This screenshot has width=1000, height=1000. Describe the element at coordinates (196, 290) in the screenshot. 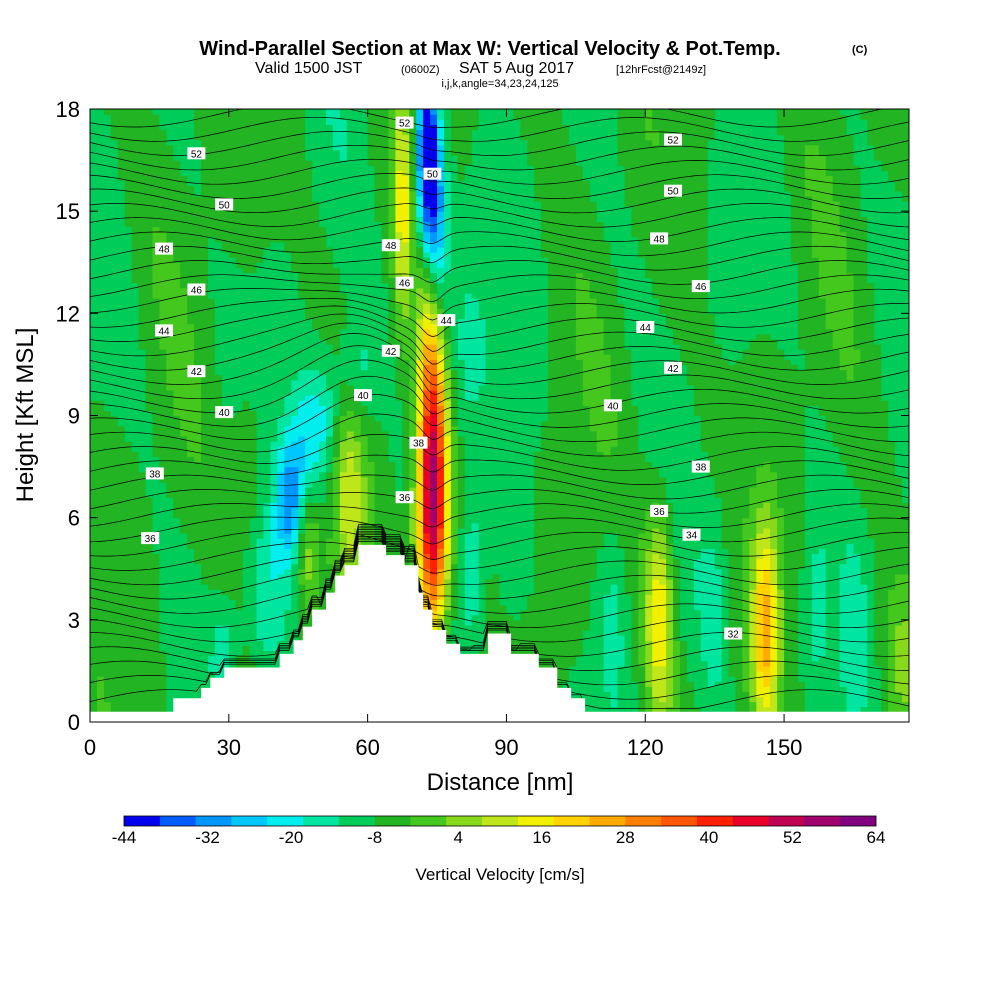

I see `contour-label: 46` at that location.